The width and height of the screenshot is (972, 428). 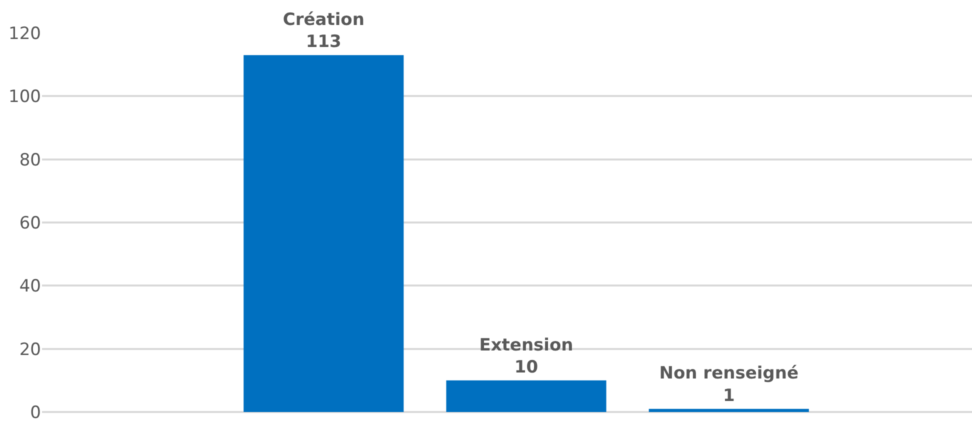 I want to click on y-tick-label: 40, so click(x=30, y=286).